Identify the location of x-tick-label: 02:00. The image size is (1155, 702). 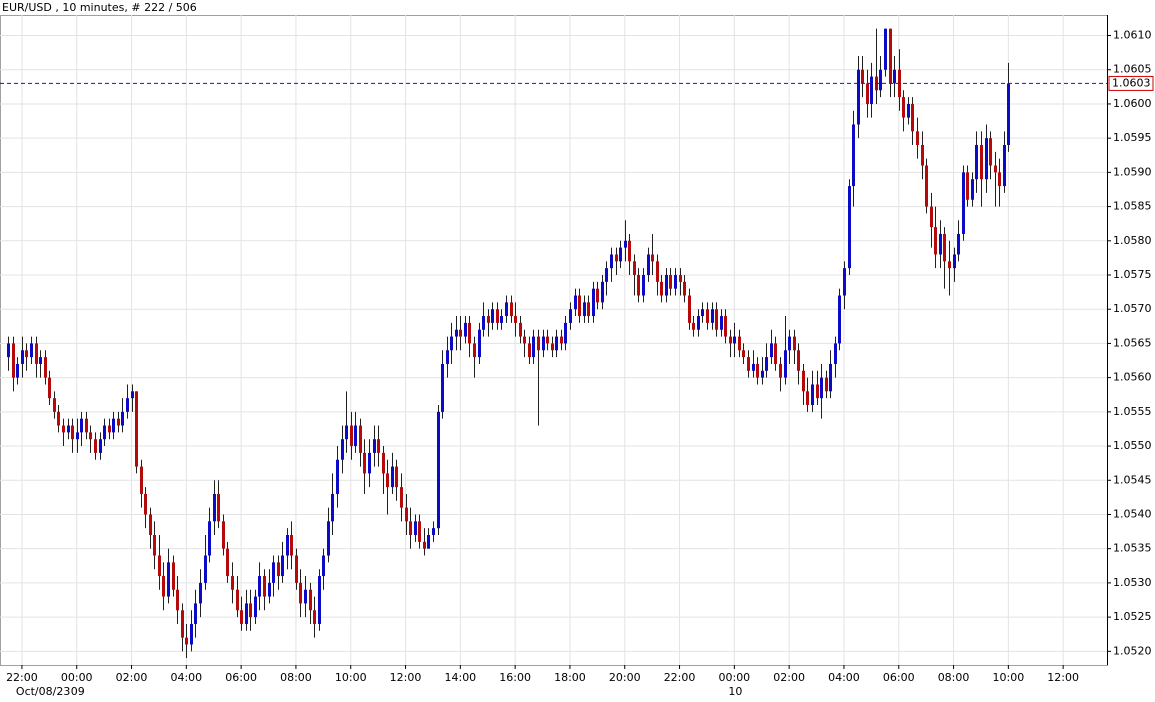
(132, 677).